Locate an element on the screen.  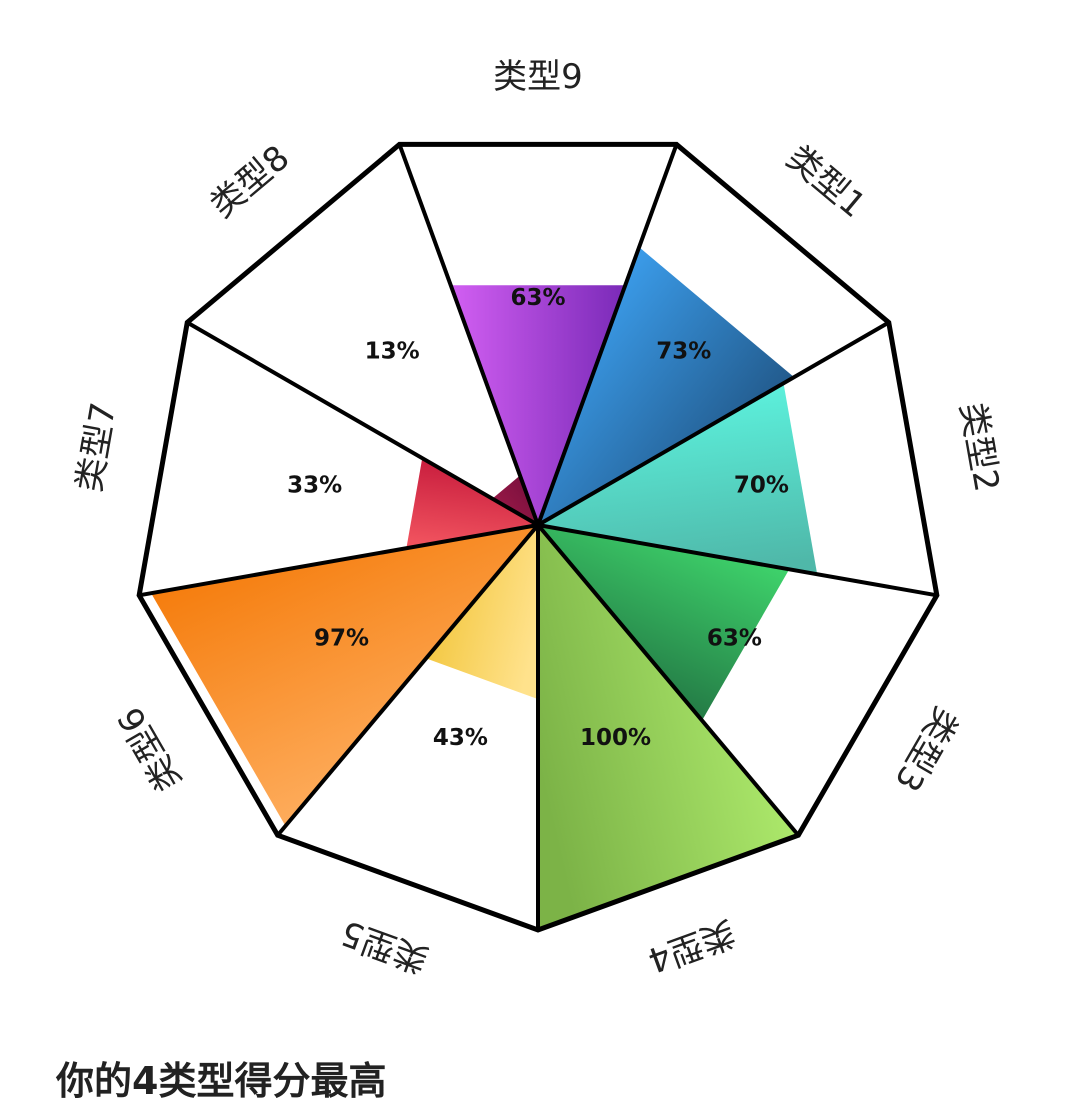
value-label: 97% is located at coordinates (341, 638).